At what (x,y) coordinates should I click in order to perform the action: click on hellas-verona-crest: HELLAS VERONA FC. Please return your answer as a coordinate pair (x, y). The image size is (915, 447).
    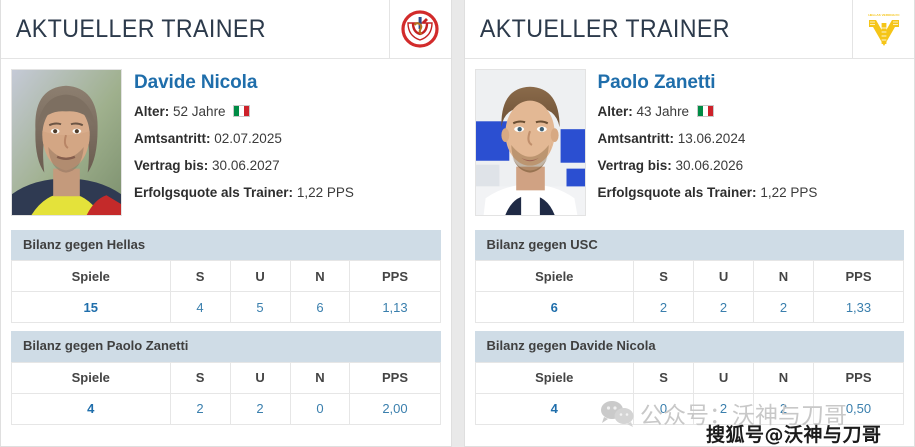
    Looking at the image, I should click on (884, 29).